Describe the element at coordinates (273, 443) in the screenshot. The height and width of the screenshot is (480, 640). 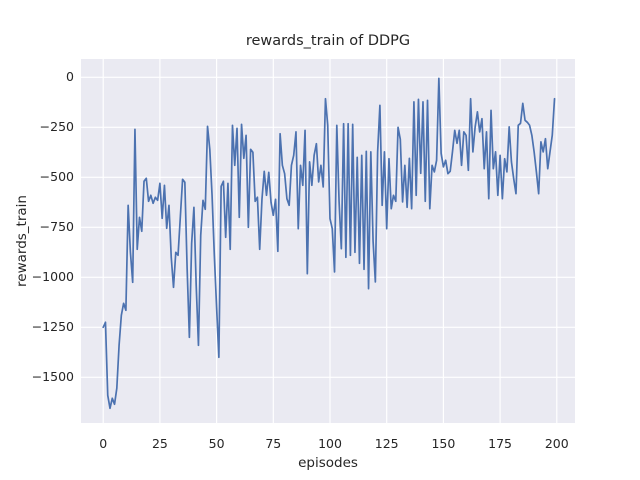
I see `x-tick-label: 75` at that location.